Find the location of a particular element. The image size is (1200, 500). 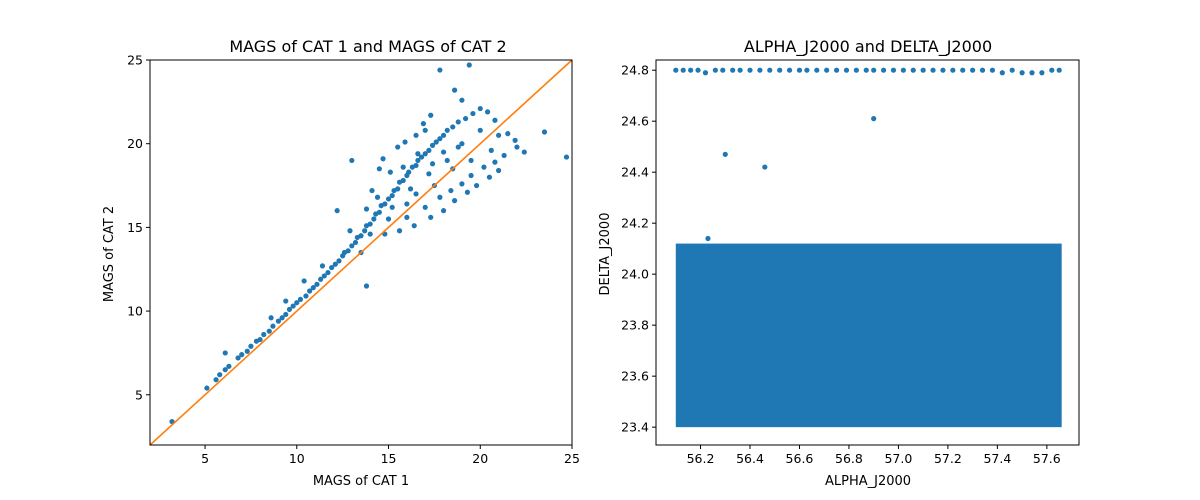

x-tick-label: 57.2 is located at coordinates (948, 458).